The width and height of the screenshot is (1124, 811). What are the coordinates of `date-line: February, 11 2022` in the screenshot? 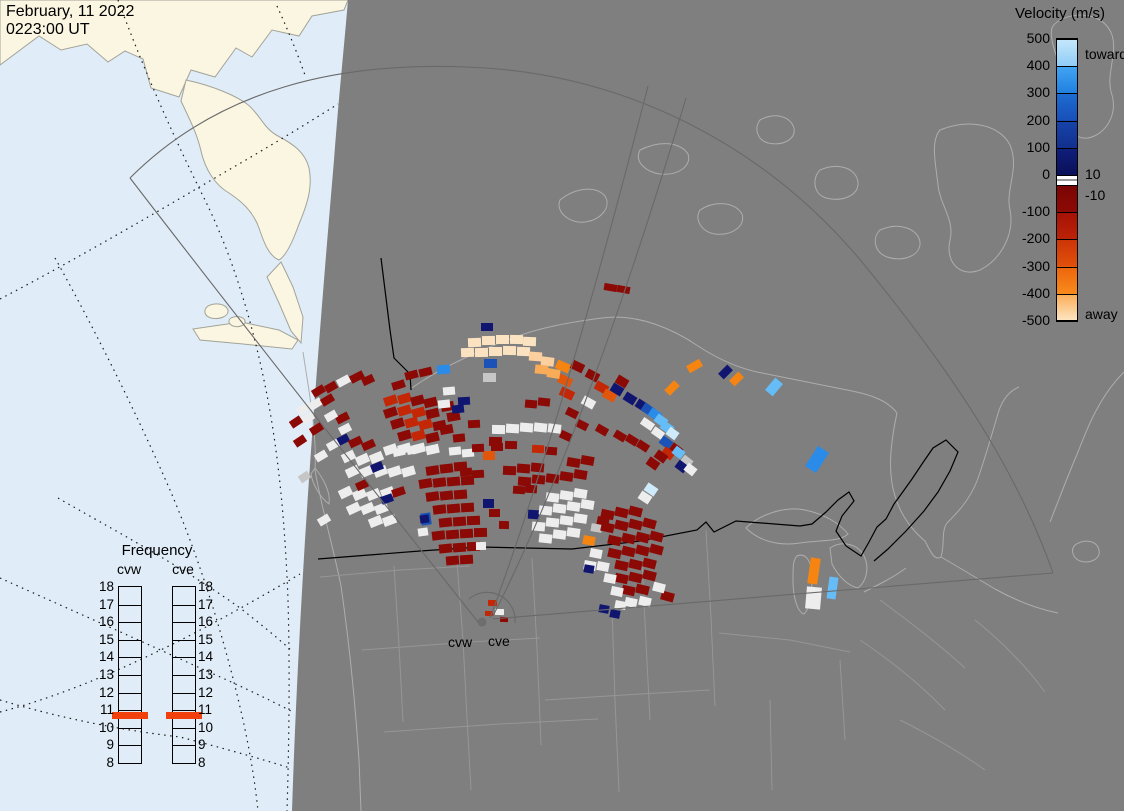 It's located at (70, 11).